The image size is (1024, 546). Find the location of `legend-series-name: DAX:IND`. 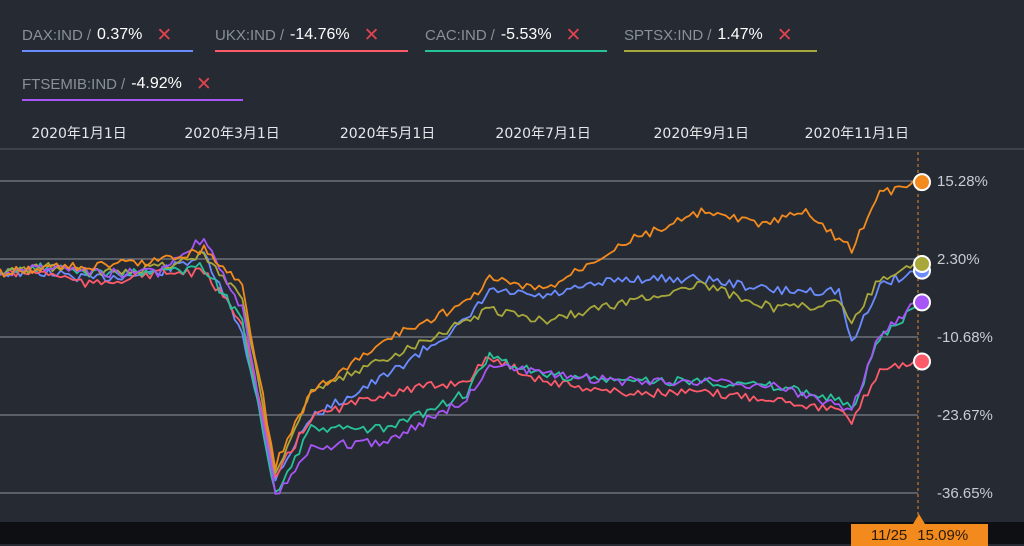

legend-series-name: DAX:IND is located at coordinates (52, 35).